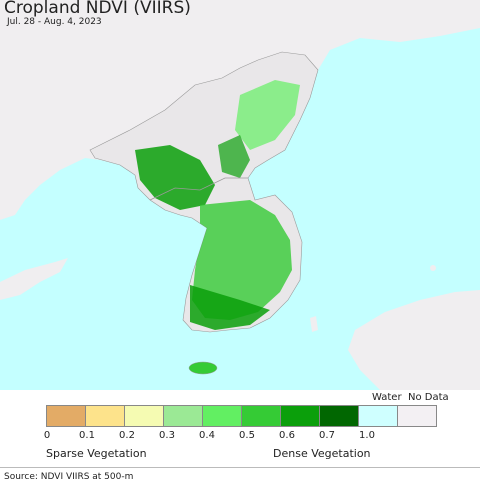 The height and width of the screenshot is (485, 480). Describe the element at coordinates (327, 435) in the screenshot. I see `legend-tick: 0.7` at that location.